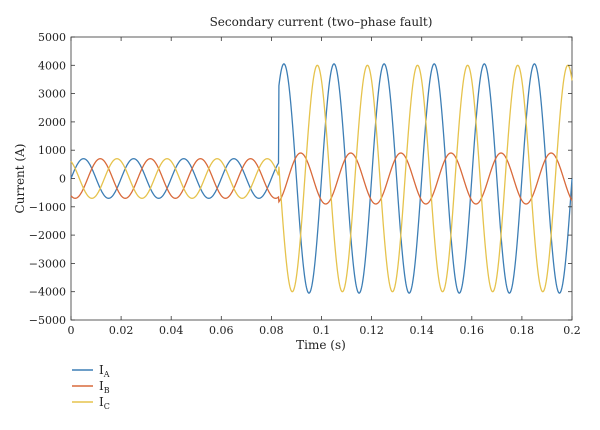 This screenshot has width=600, height=430. Describe the element at coordinates (47, 235) in the screenshot. I see `y-tick-label: −2000` at that location.